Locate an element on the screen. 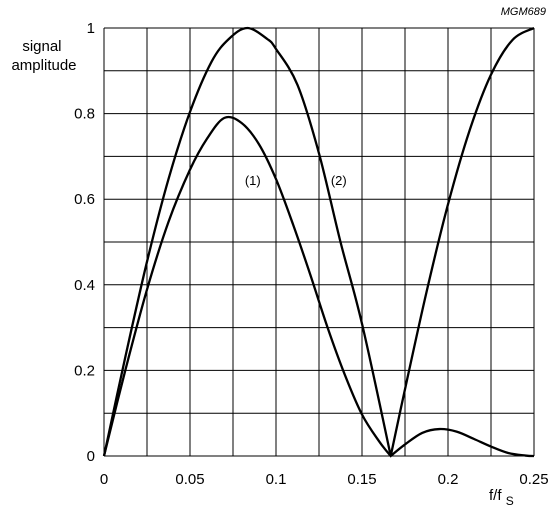 This screenshot has height=508, width=552. curve-label: (2) is located at coordinates (339, 180).